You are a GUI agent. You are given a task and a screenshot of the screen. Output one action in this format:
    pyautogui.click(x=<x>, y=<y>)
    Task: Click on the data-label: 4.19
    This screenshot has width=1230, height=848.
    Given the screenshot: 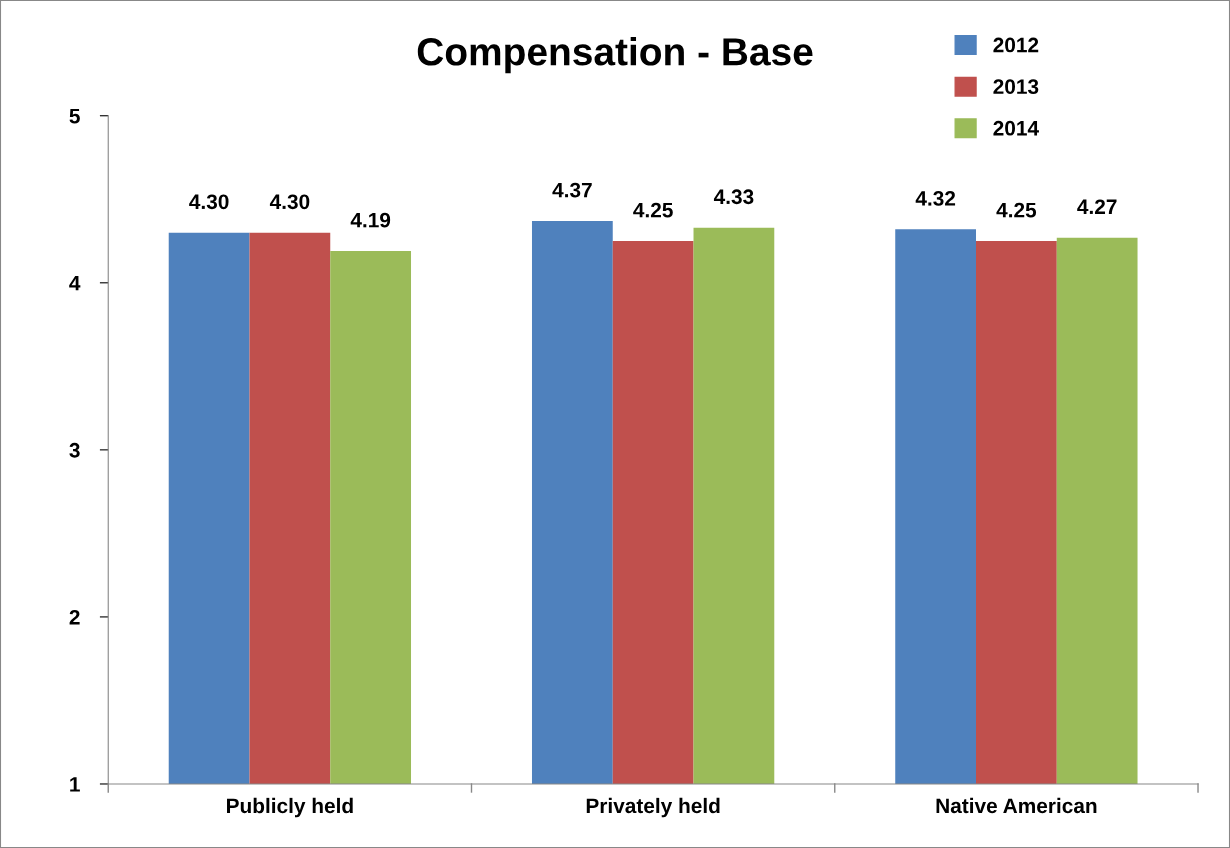 What is the action you would take?
    pyautogui.click(x=370, y=220)
    